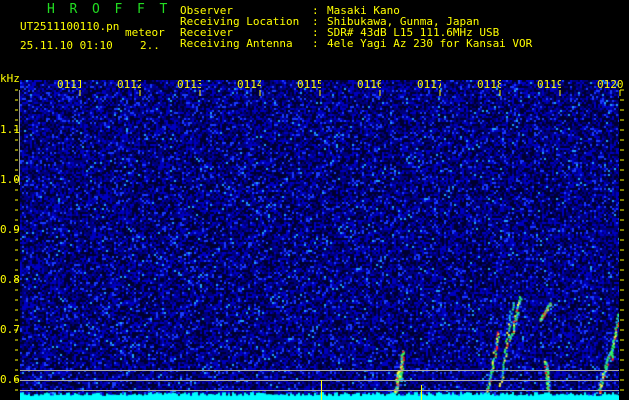 The height and width of the screenshot is (400, 629). I want to click on mode-label: meteor, so click(145, 32).